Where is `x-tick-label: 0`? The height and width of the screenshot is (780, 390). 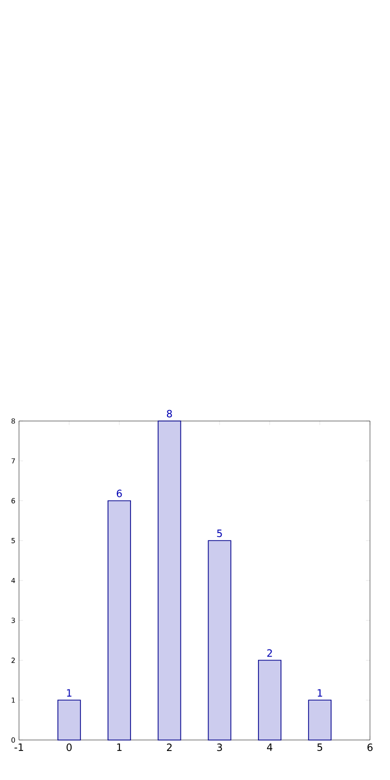
x-tick-label: 0 is located at coordinates (69, 748).